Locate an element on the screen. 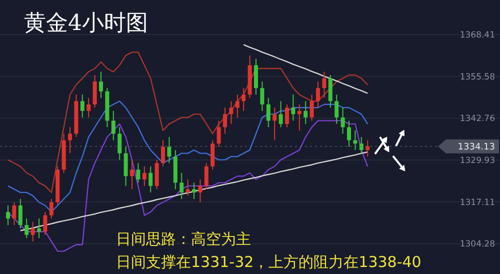 This screenshot has height=274, width=500. y-tick-label: 1355.58 is located at coordinates (477, 77).